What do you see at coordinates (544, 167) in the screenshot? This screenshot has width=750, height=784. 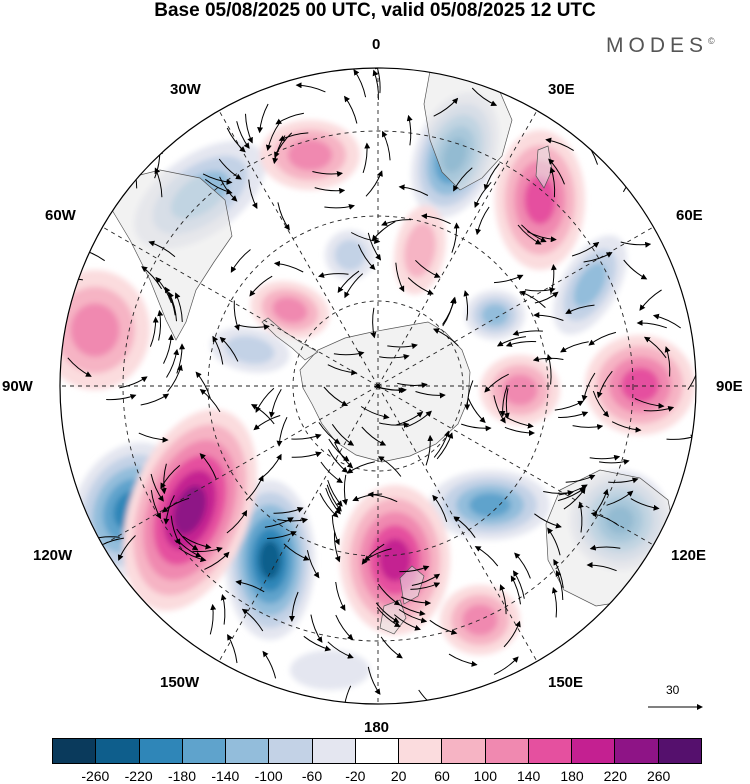 I see `madagascar-shape` at bounding box center [544, 167].